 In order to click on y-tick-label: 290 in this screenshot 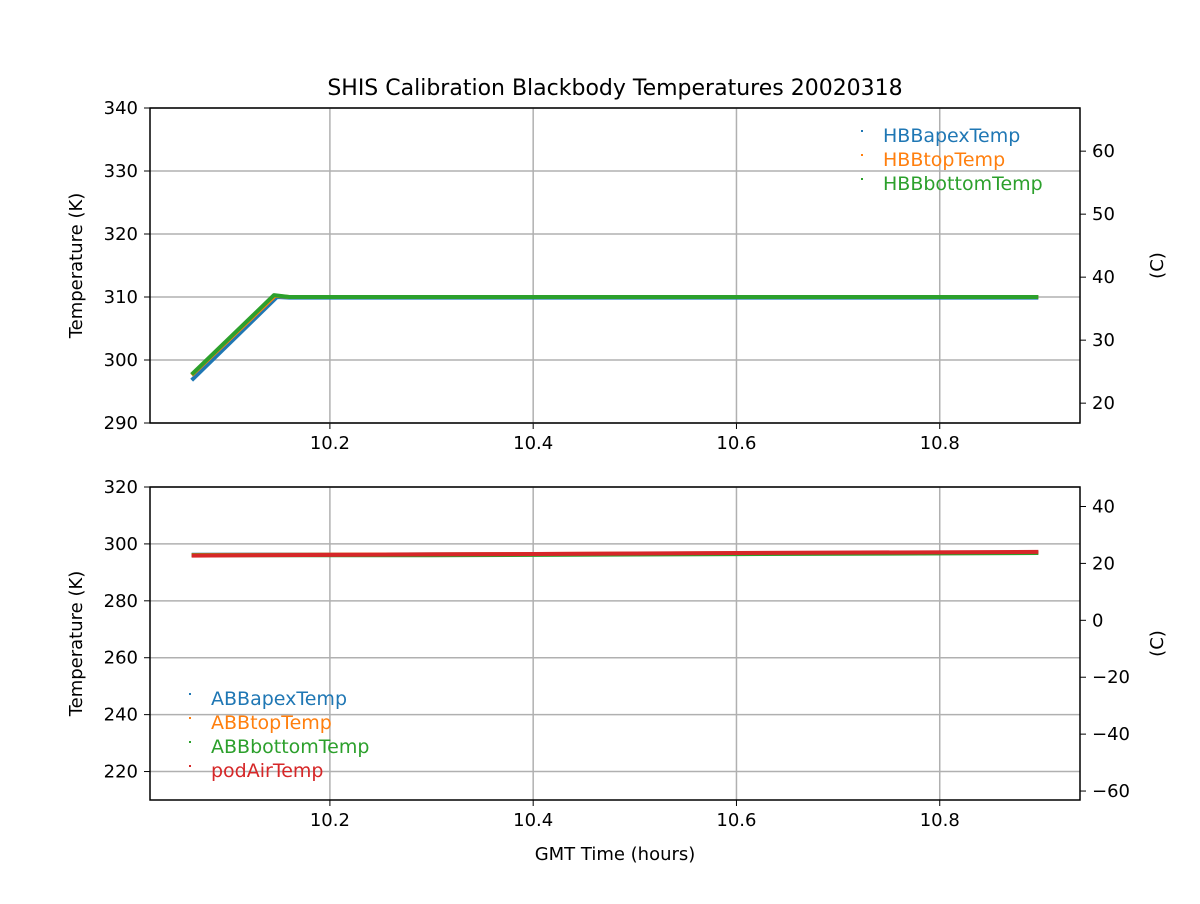, I will do `click(121, 423)`.